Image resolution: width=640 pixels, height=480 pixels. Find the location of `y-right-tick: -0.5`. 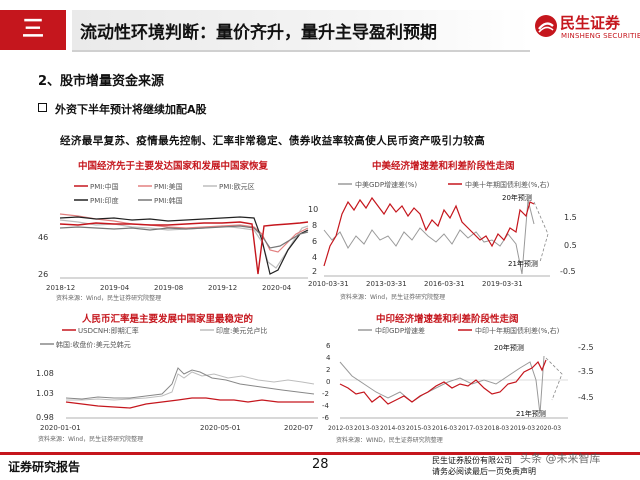

y-right-tick: -0.5 is located at coordinates (568, 271).